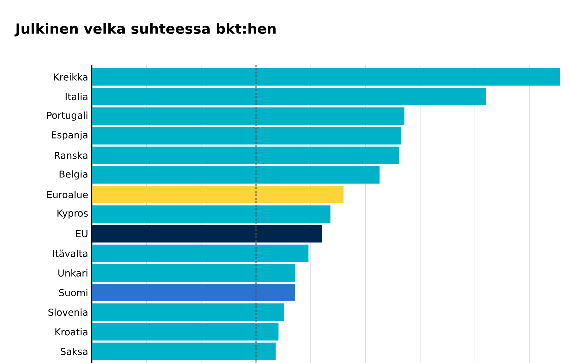 Image resolution: width=570 pixels, height=363 pixels. Describe the element at coordinates (74, 175) in the screenshot. I see `y-tick-label: Belgia` at that location.